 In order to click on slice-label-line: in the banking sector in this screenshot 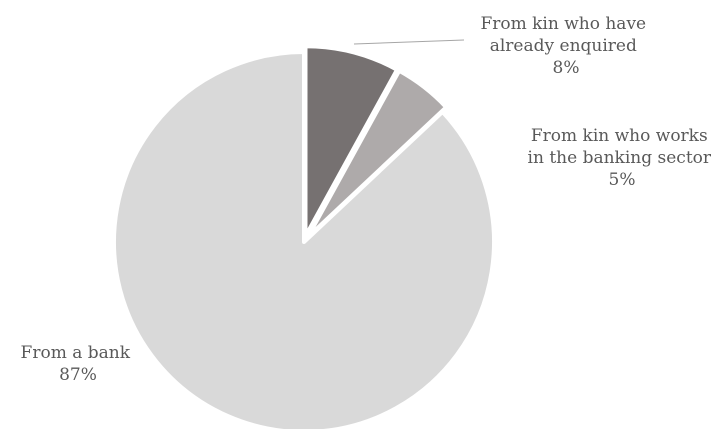, I will do `click(620, 158)`.